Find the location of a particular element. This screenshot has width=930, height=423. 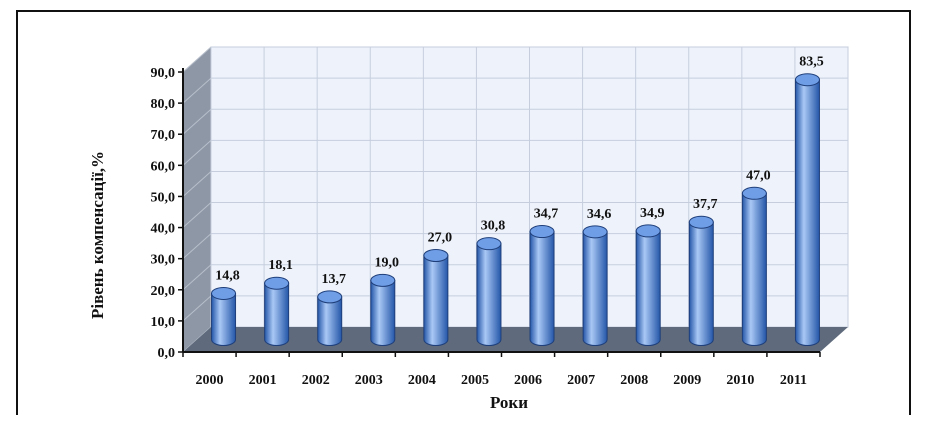

data-label: 83,5 is located at coordinates (811, 62).